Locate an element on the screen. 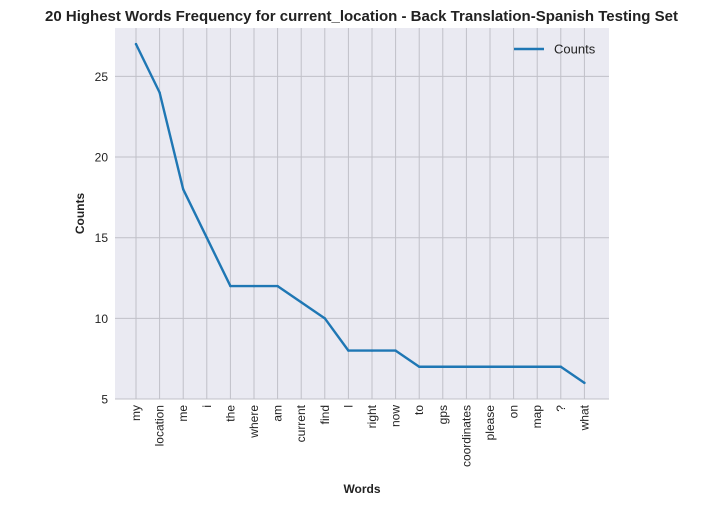  x-tick-label: what is located at coordinates (584, 417).